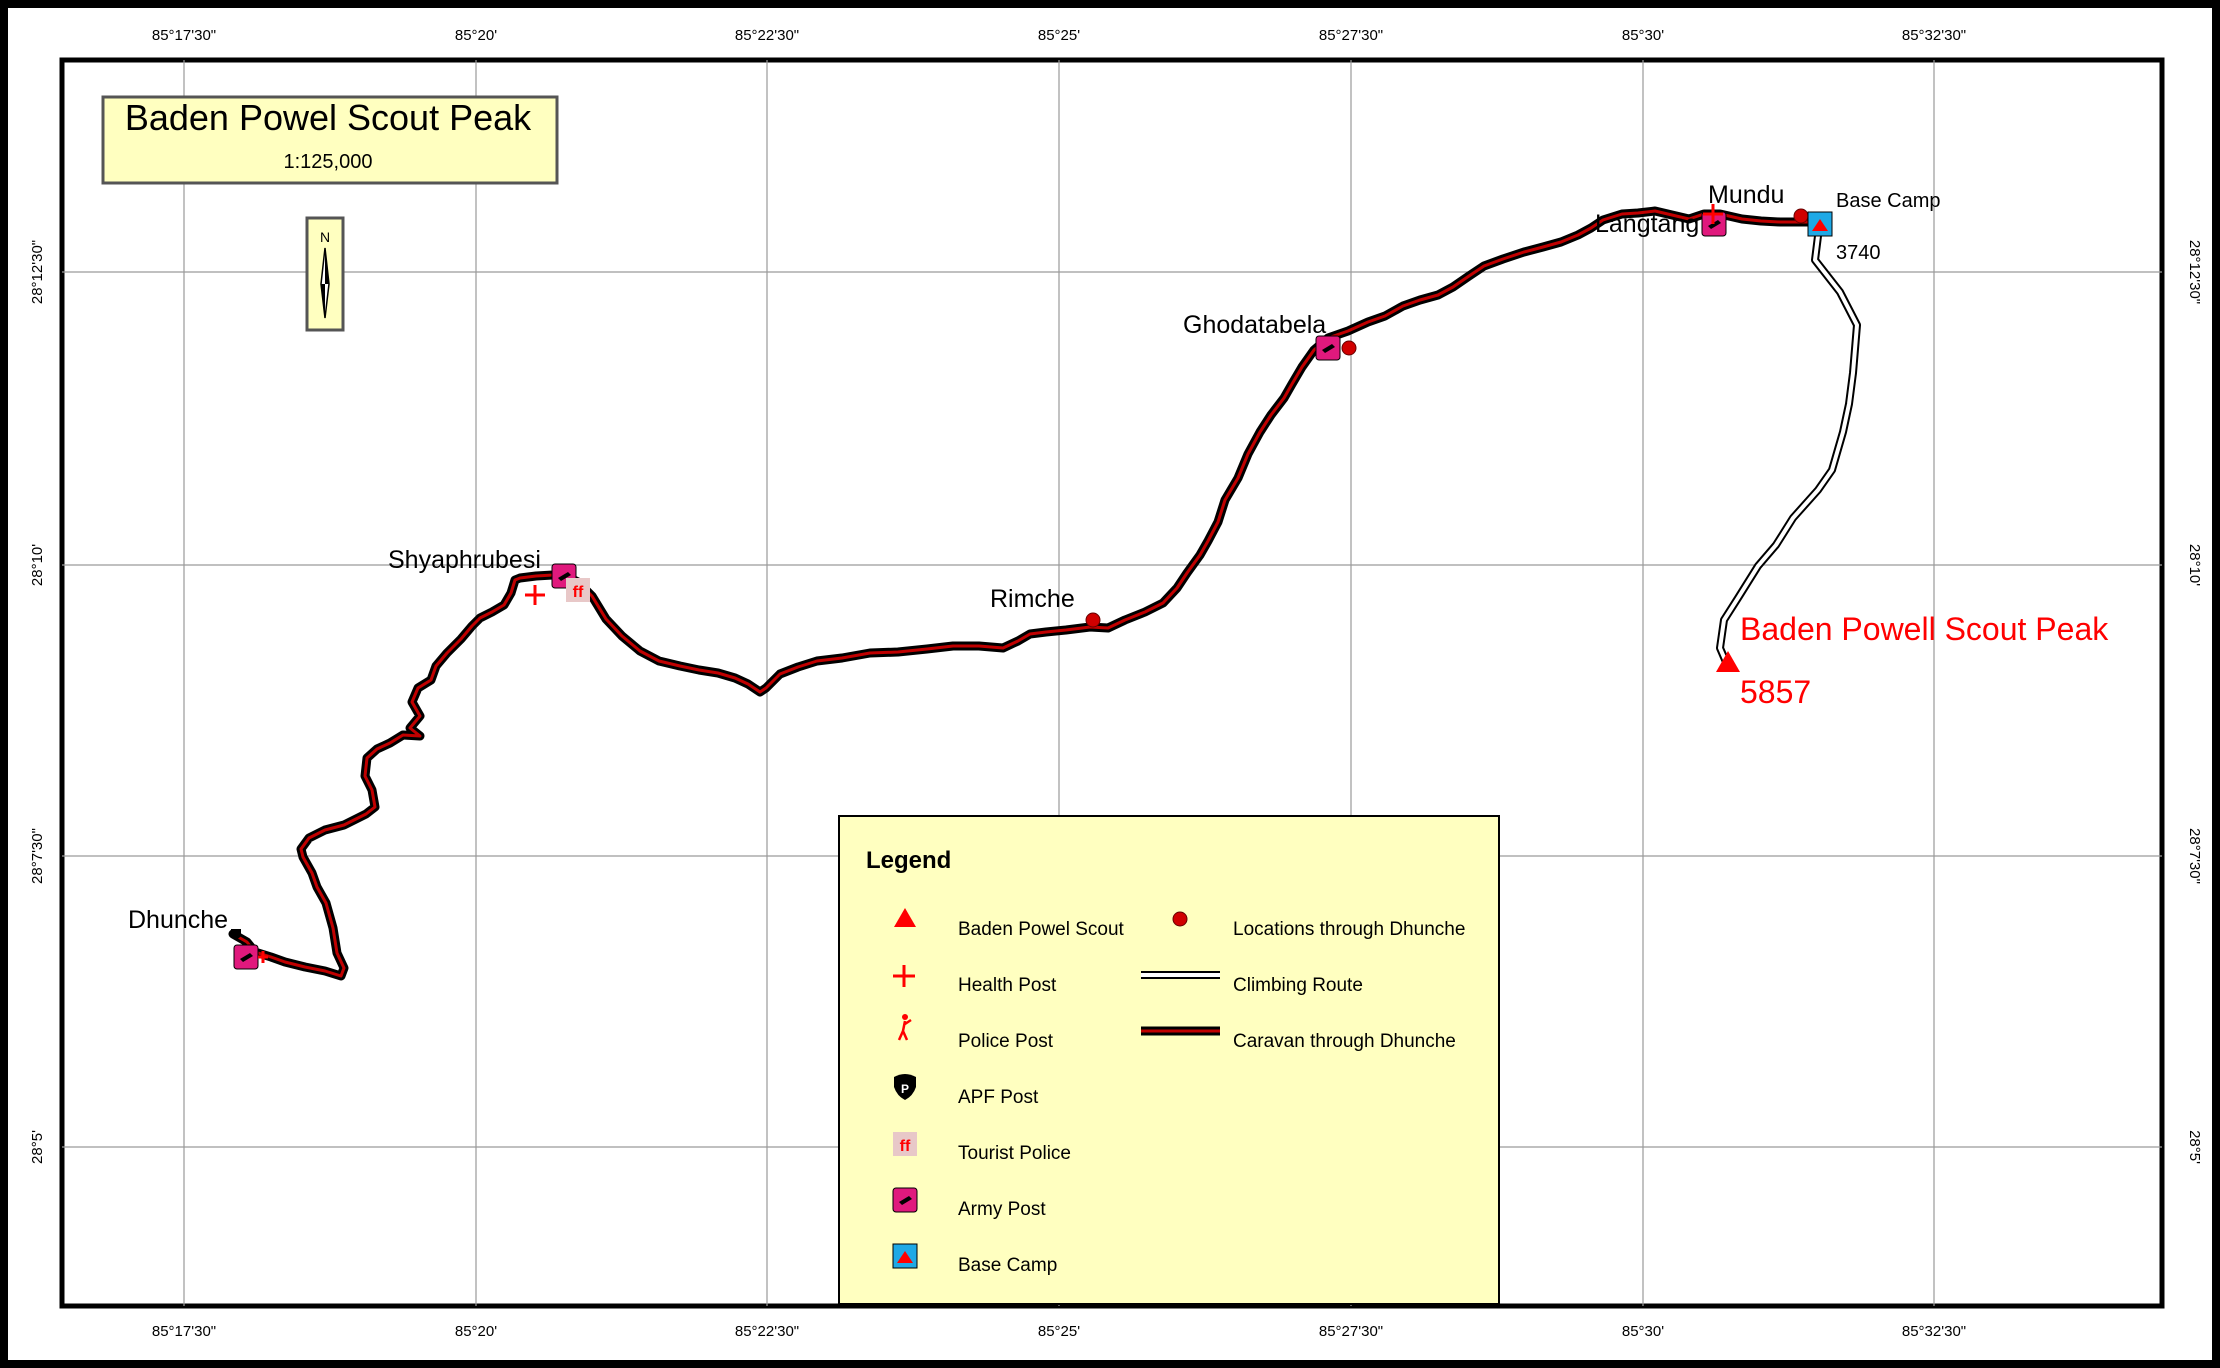 This screenshot has height=1368, width=2220. I want to click on label-peak-elevation: 5857, so click(1775, 692).